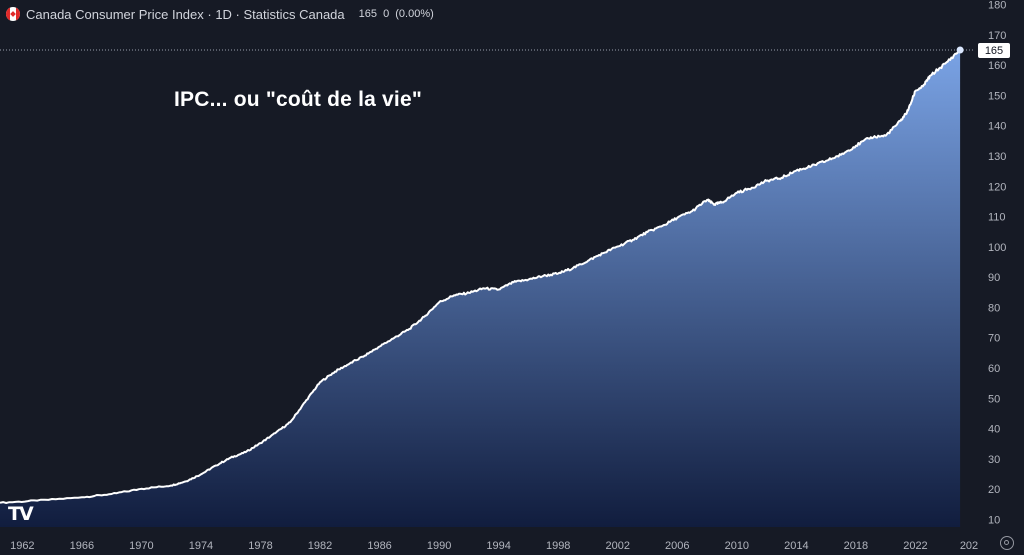 The width and height of the screenshot is (1024, 555). I want to click on x-tick-label: 1982, so click(320, 546).